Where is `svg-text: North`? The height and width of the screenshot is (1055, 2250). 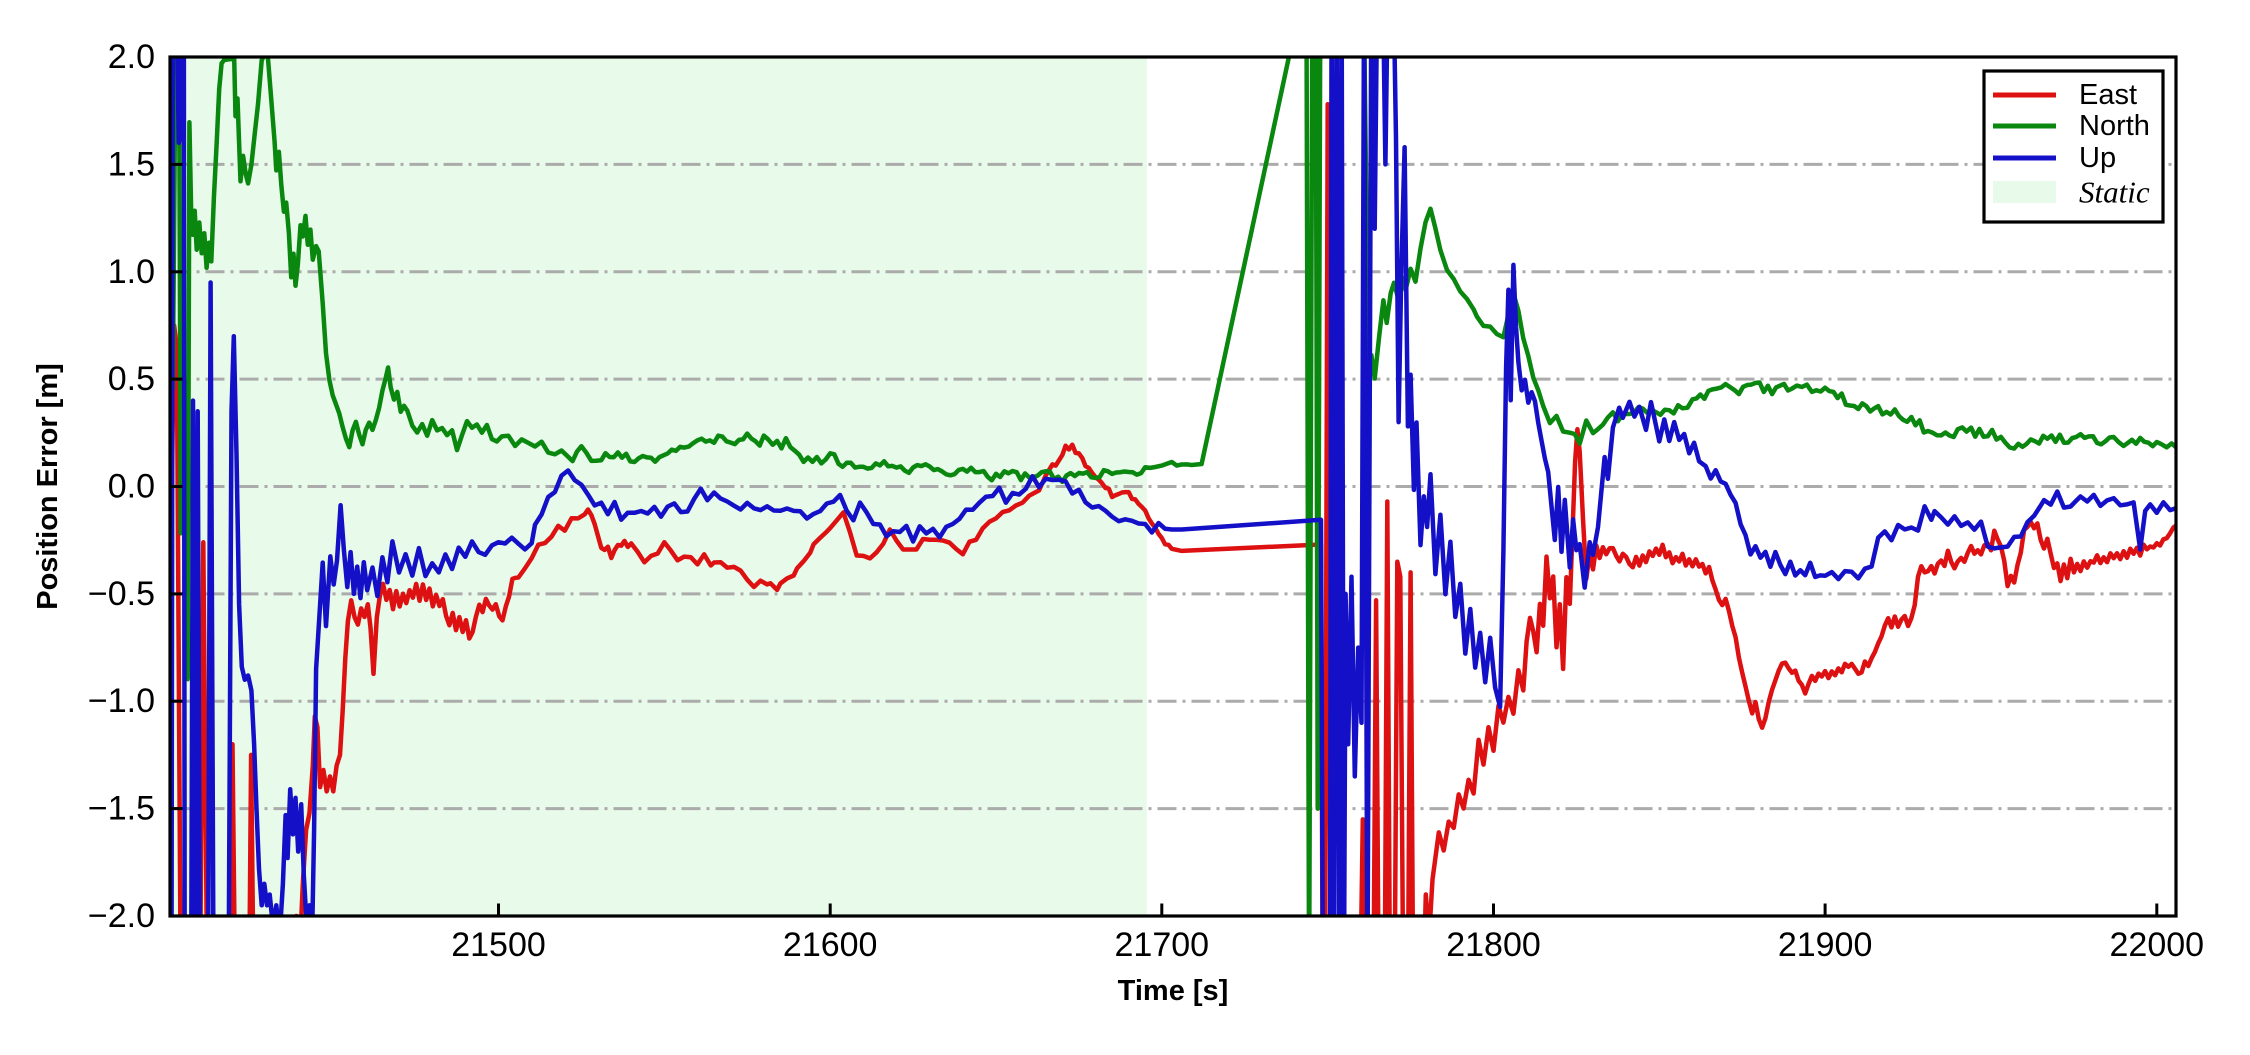 svg-text: North is located at coordinates (2114, 126).